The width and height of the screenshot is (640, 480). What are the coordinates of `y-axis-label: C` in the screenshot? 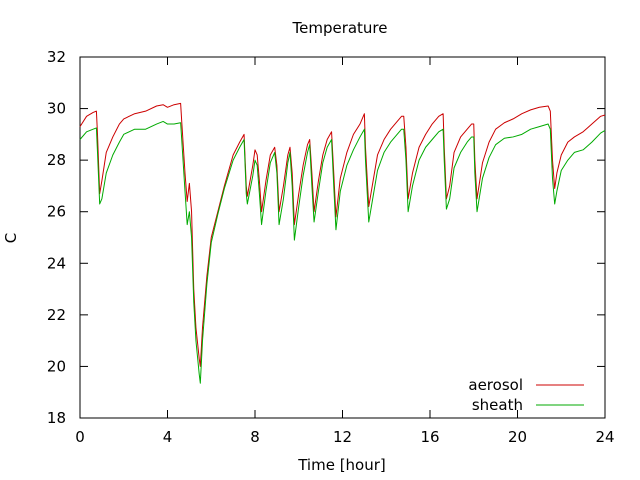 It's located at (11, 238).